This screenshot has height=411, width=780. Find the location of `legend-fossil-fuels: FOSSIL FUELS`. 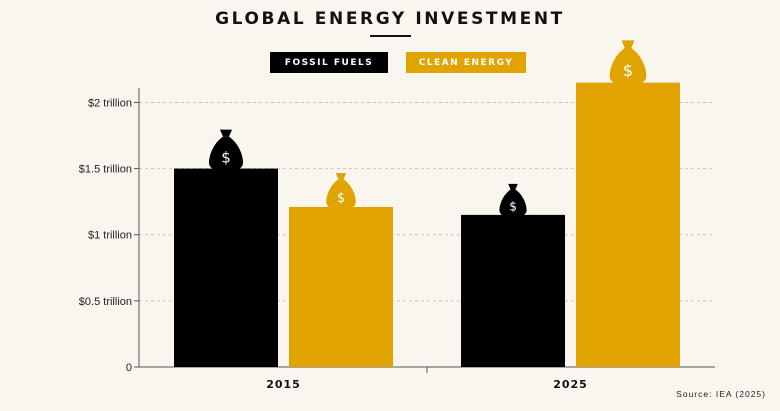

legend-fossil-fuels: FOSSIL FUELS is located at coordinates (329, 62).